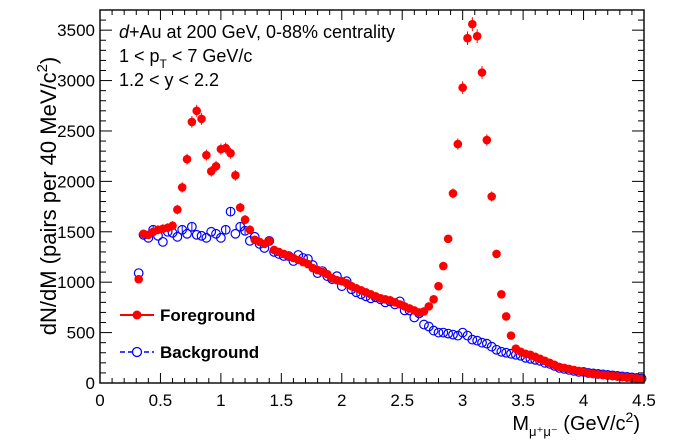 The image size is (686, 443). I want to click on legend-background-label: Background, so click(209, 352).